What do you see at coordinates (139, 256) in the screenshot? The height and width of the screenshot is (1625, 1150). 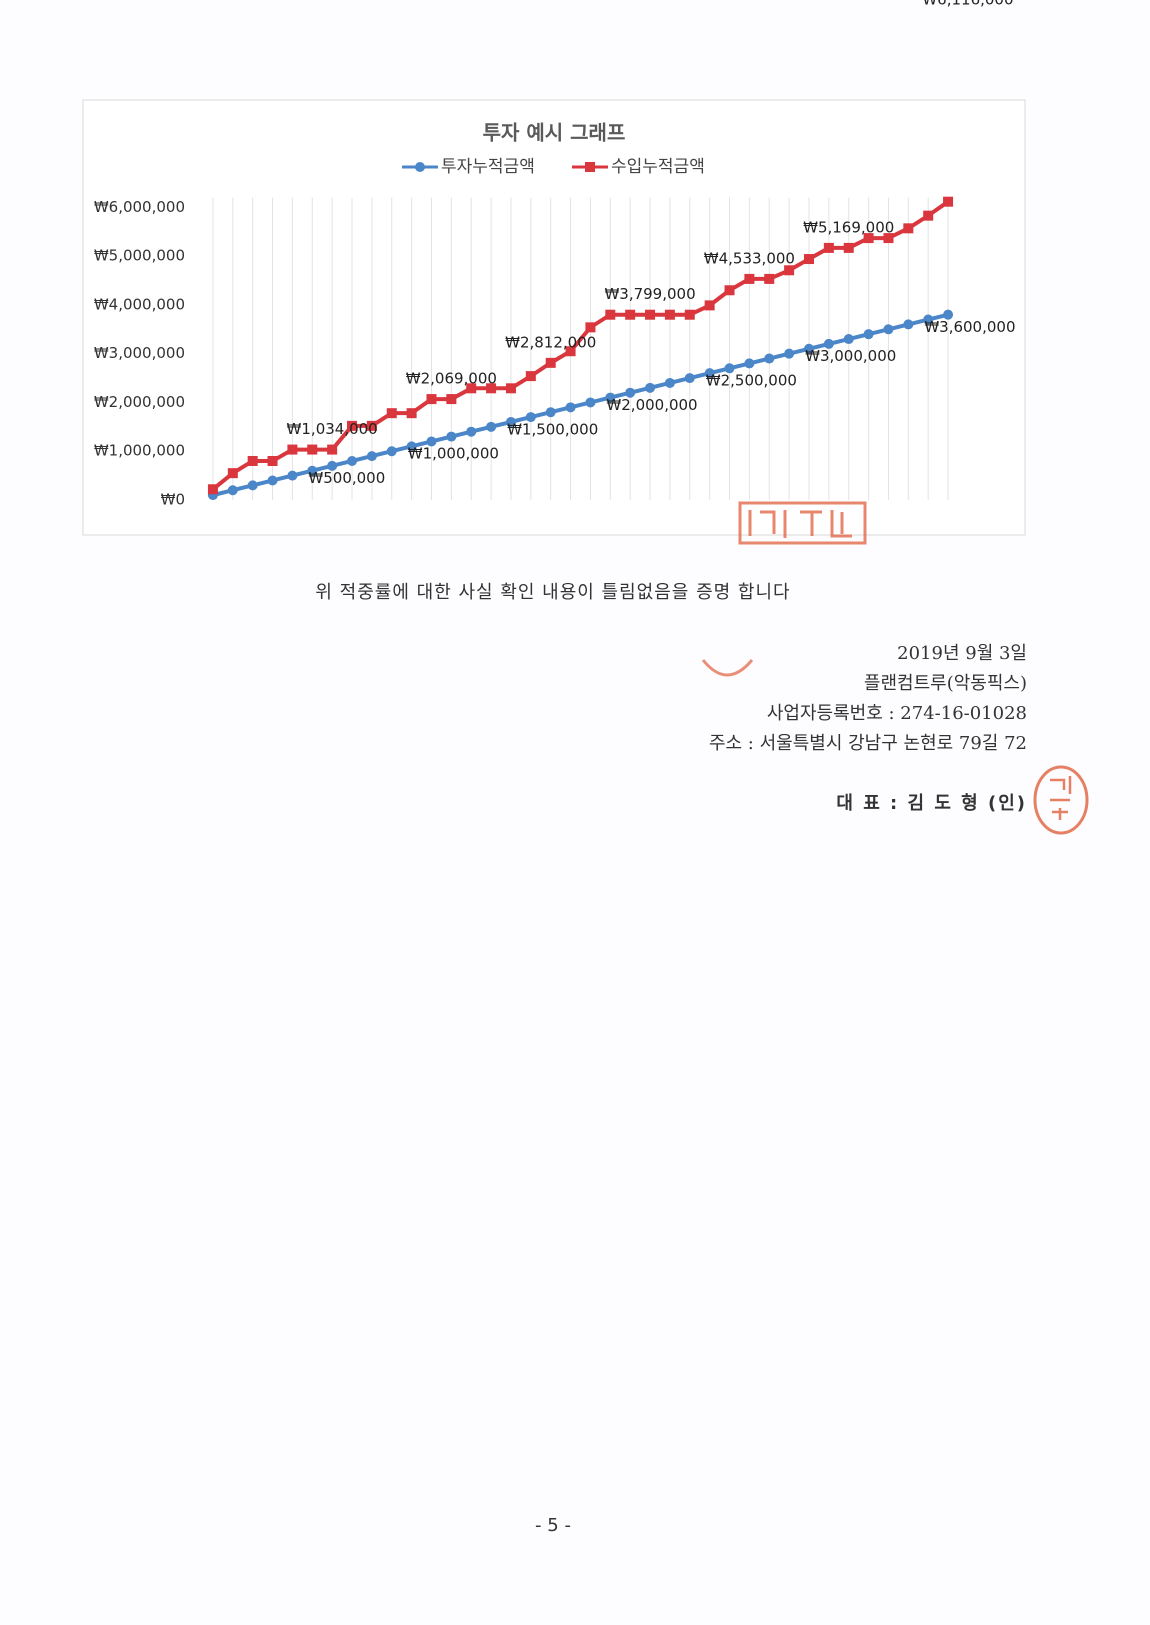 I see `y-tick-label: ₩5,000,000` at bounding box center [139, 256].